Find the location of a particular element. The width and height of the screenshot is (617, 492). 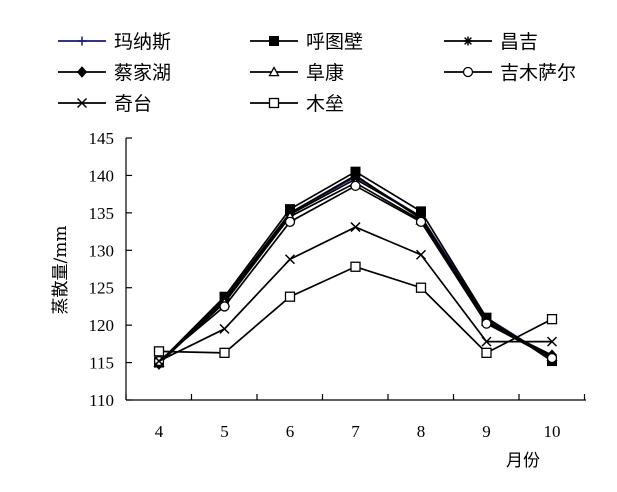

y-tick-label: 115 is located at coordinates (101, 363).